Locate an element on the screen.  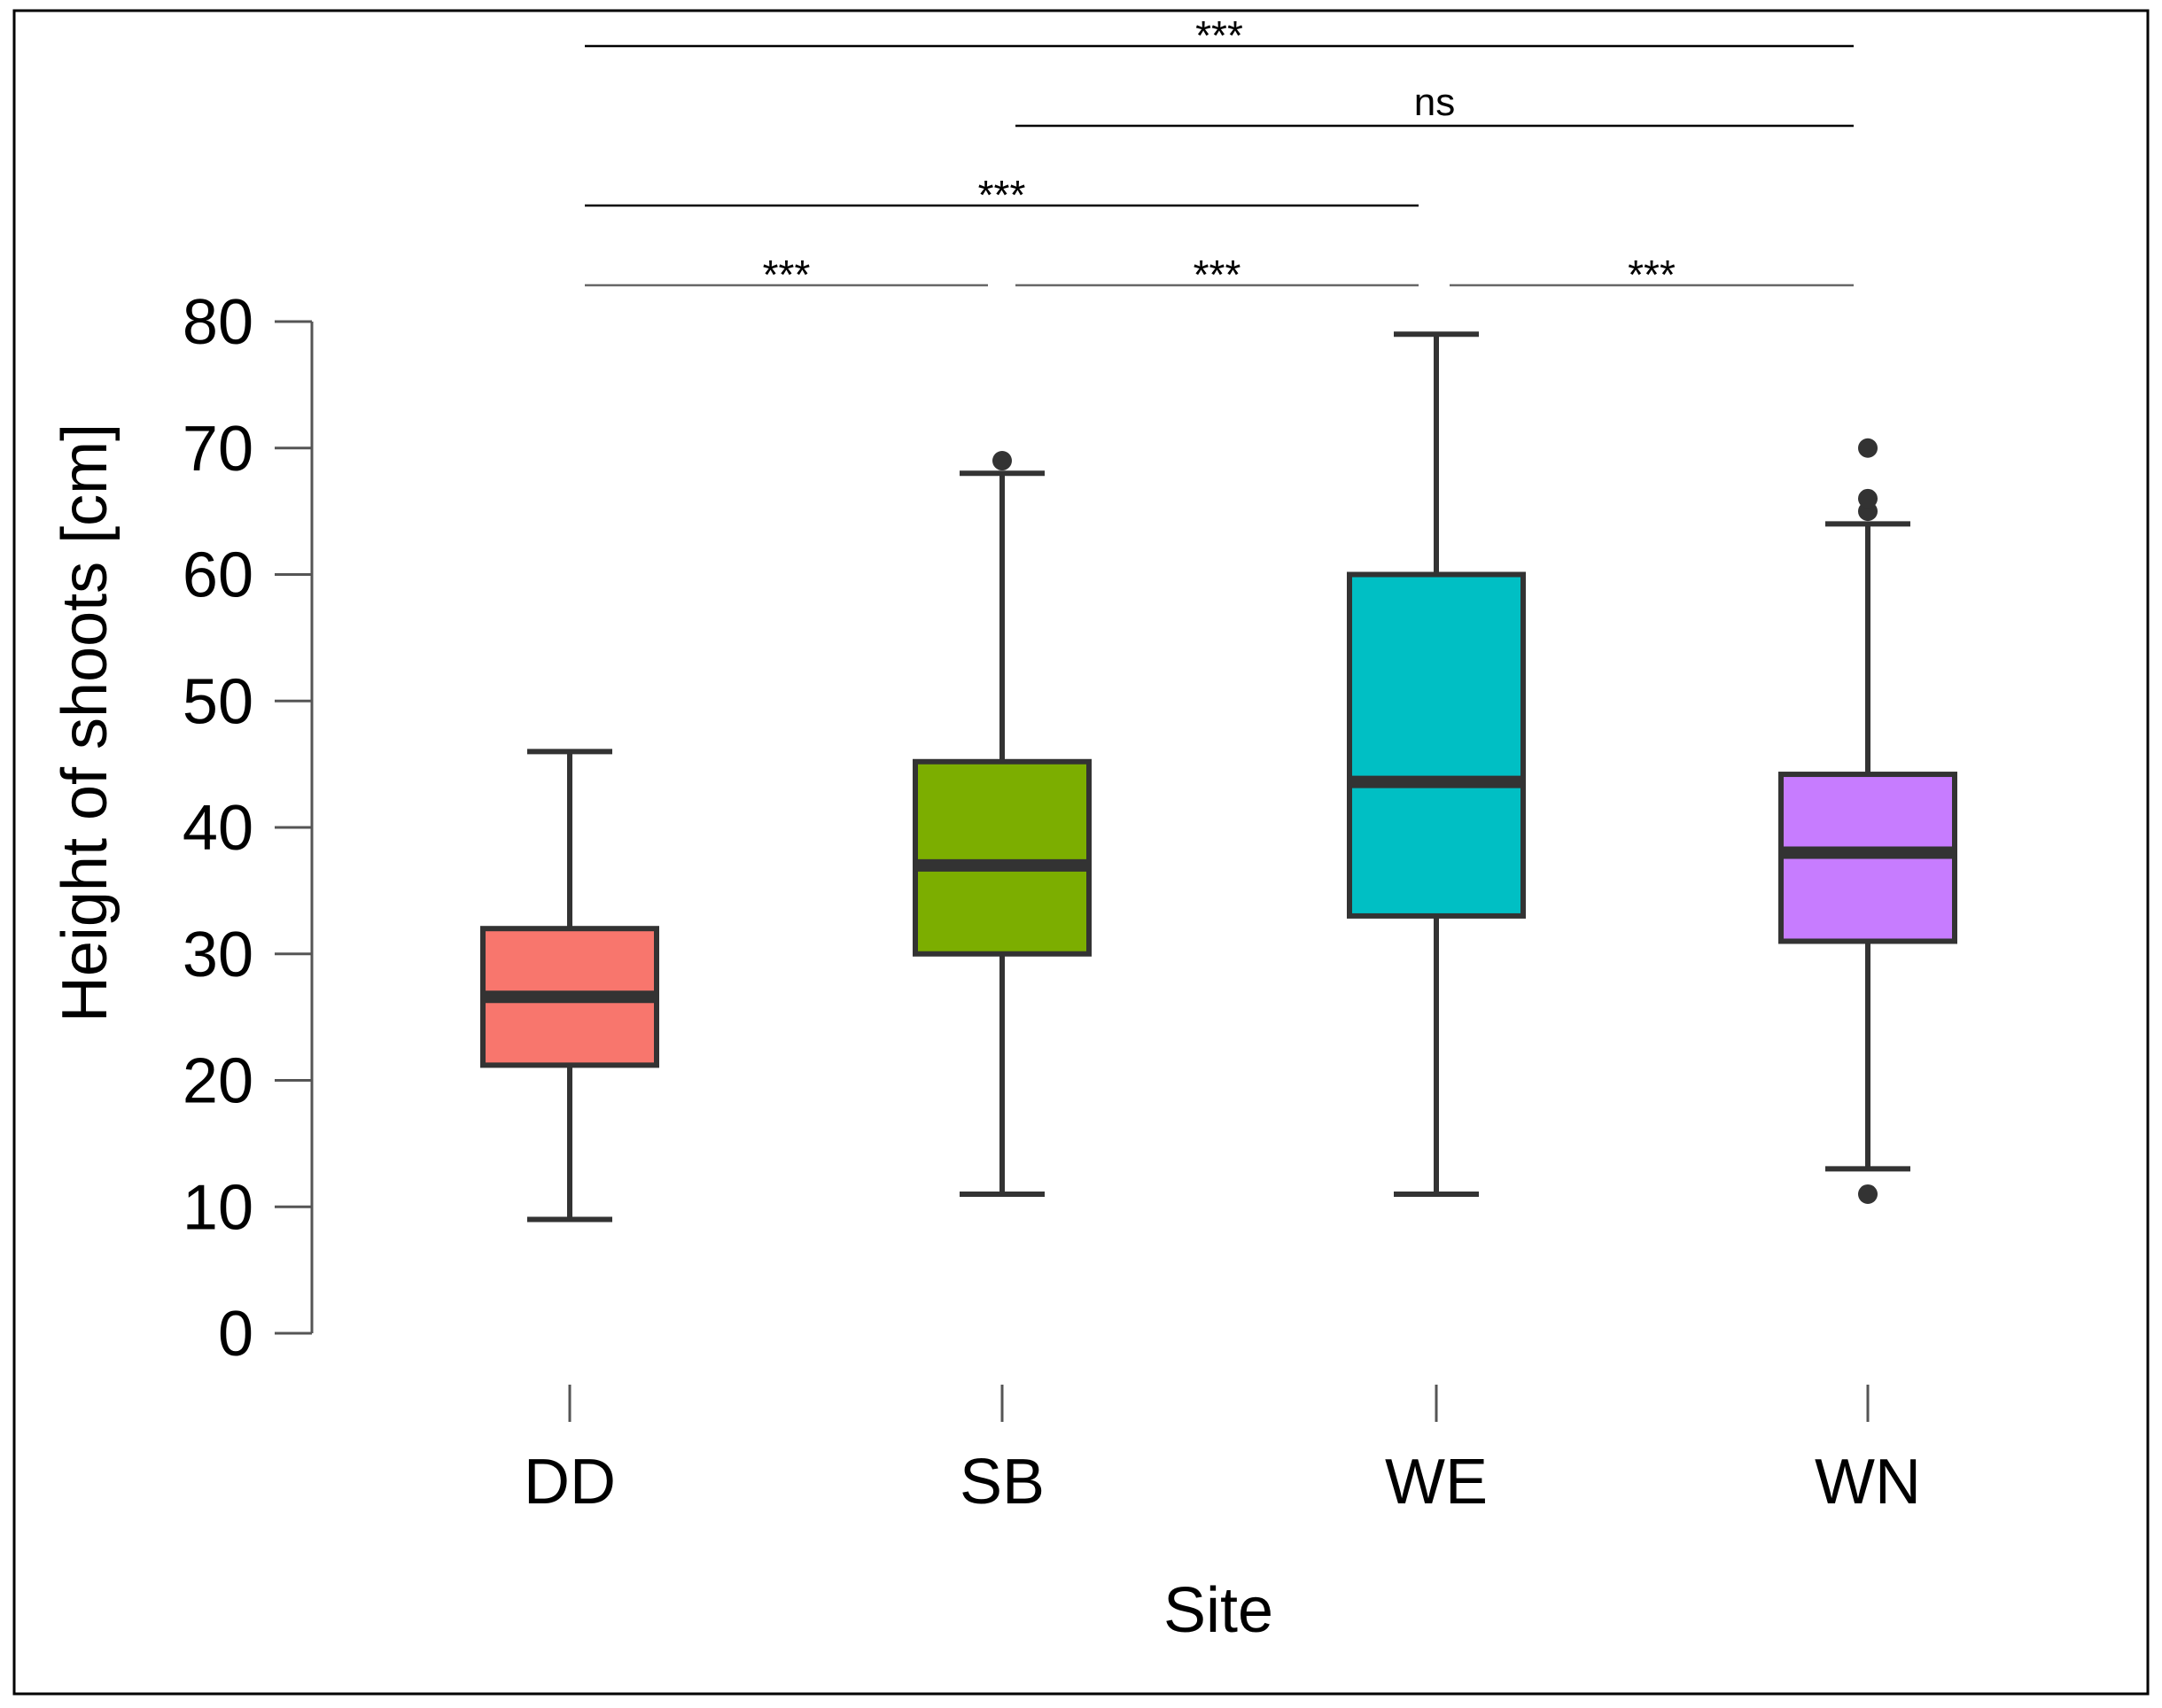
box-dd is located at coordinates (569, 986).